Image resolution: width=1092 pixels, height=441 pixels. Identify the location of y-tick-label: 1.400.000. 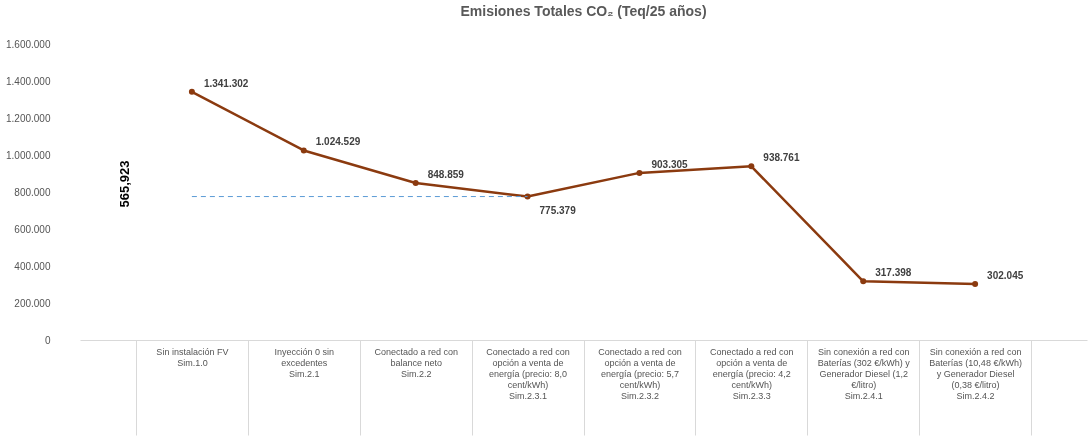
(28, 81).